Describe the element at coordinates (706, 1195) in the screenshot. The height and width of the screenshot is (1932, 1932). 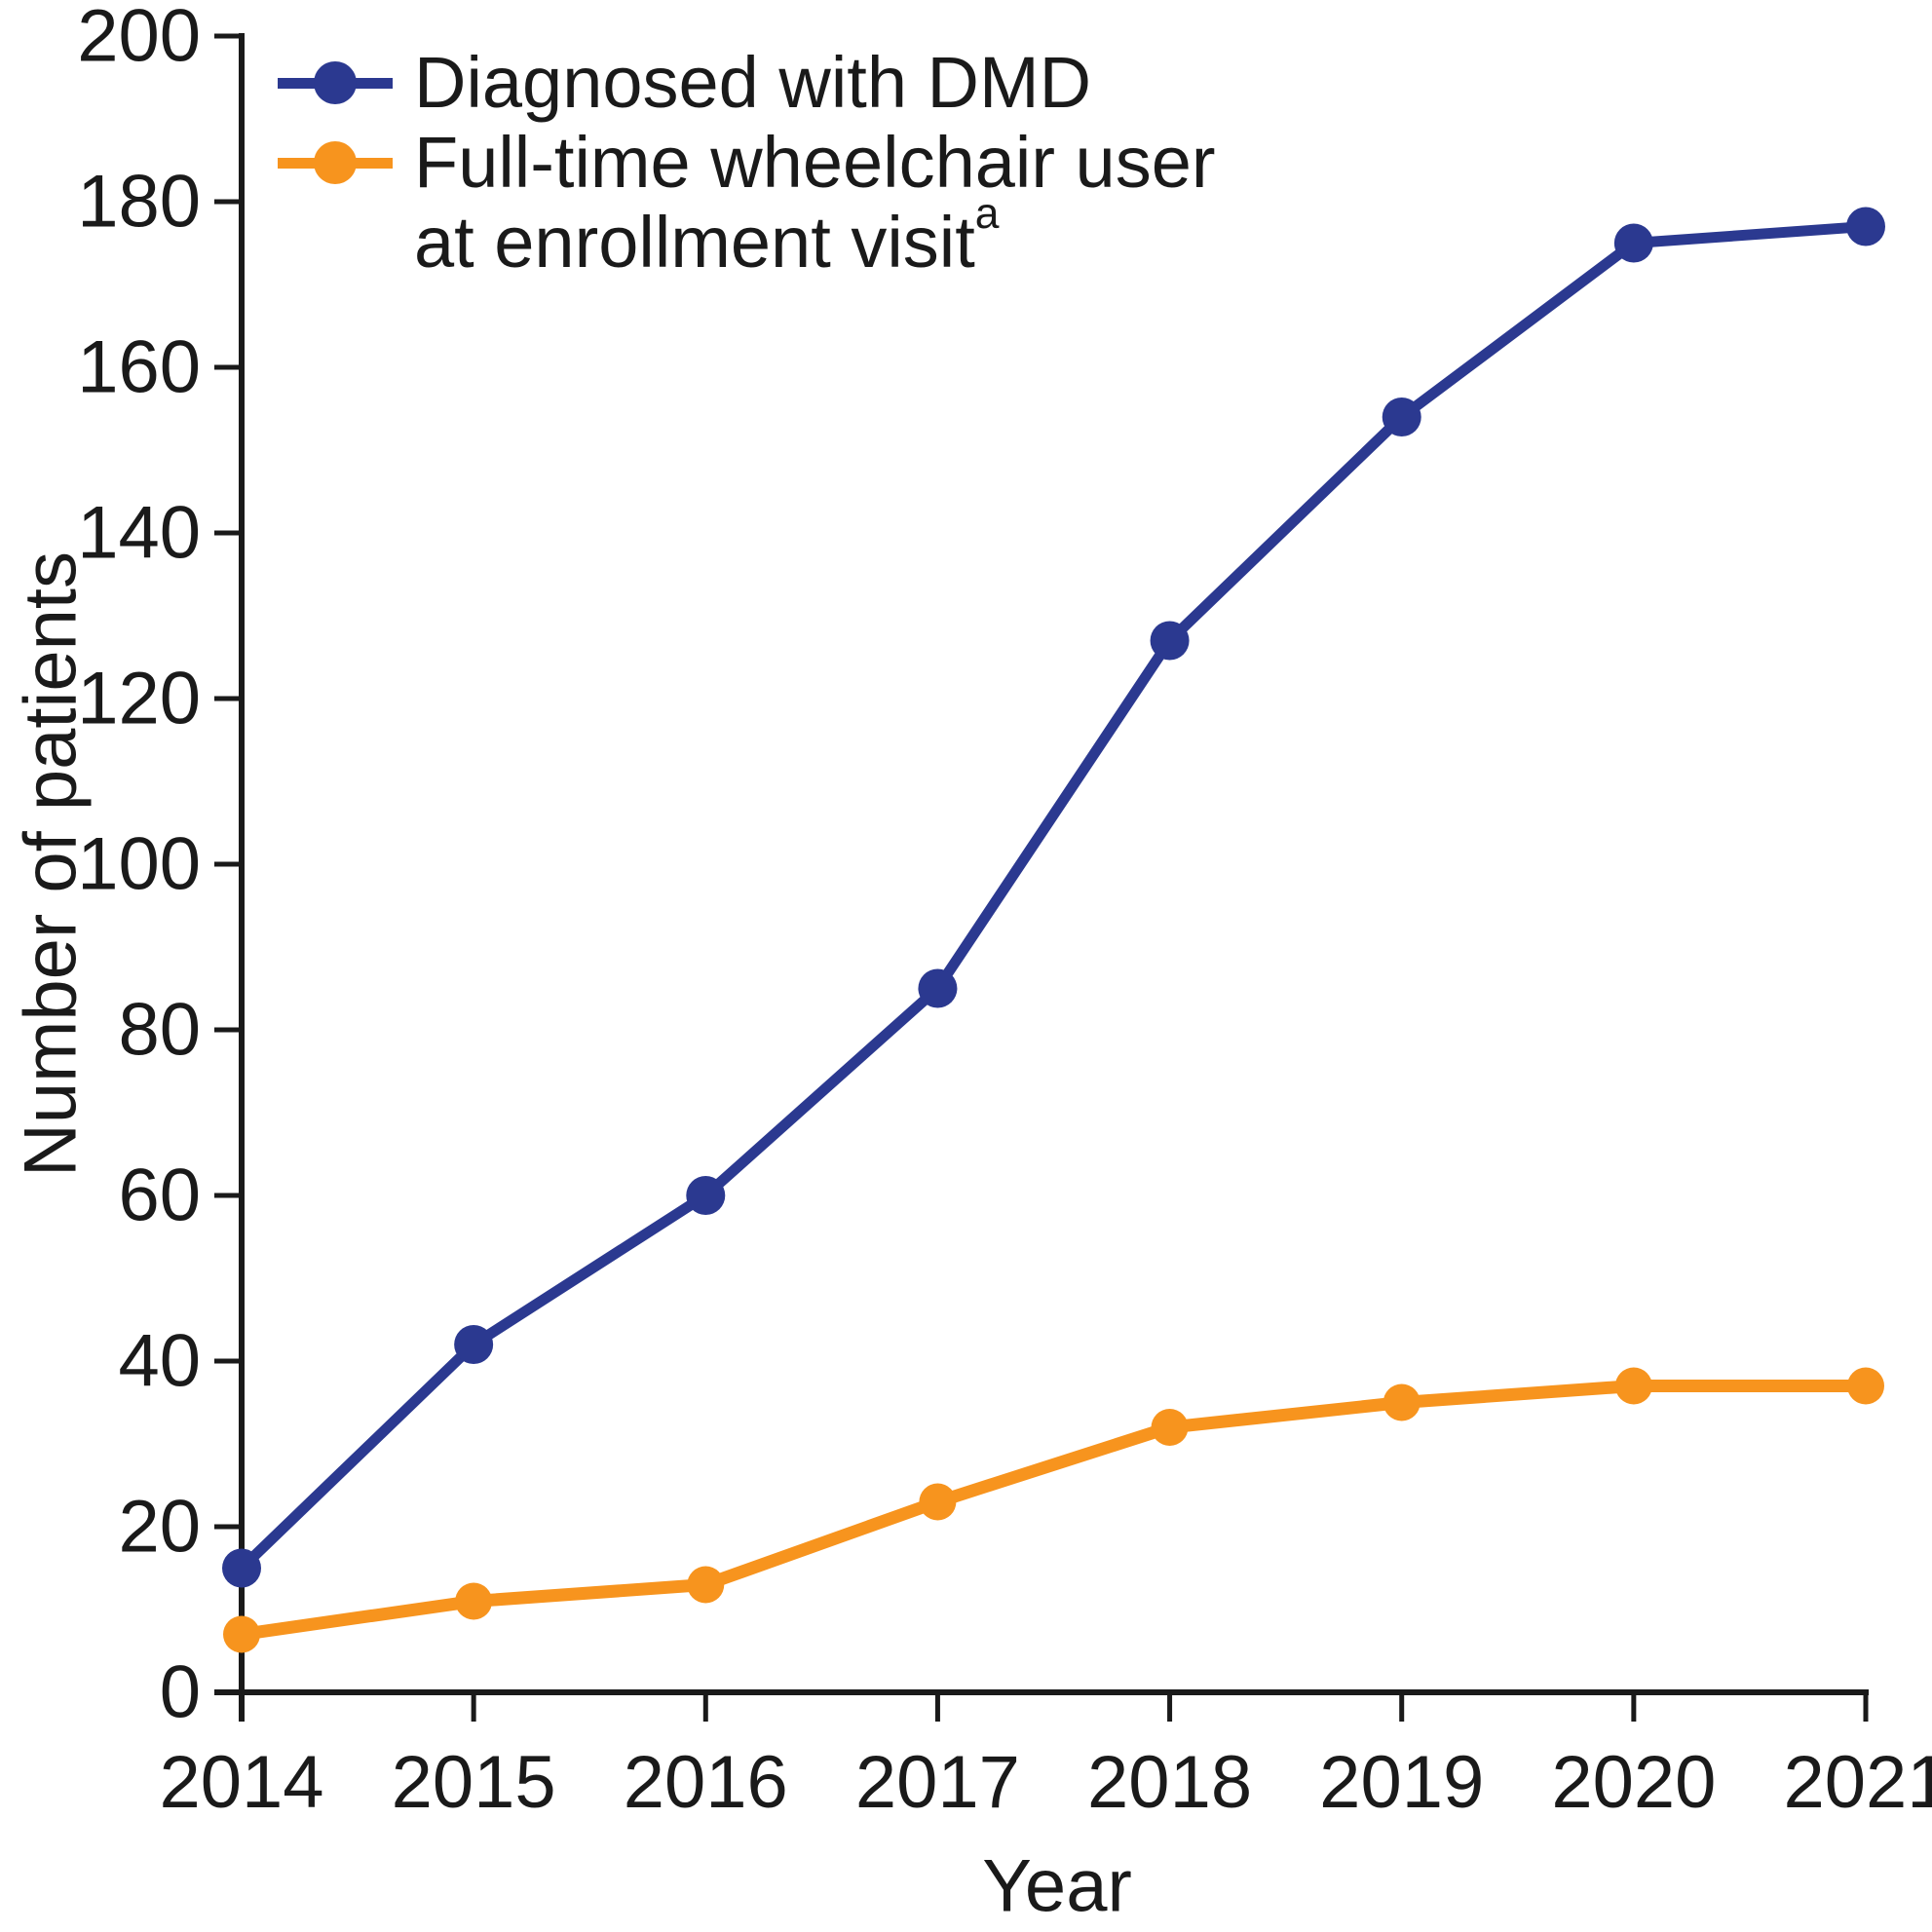
I see `data-point-diagnosed-with-dmd-2016` at that location.